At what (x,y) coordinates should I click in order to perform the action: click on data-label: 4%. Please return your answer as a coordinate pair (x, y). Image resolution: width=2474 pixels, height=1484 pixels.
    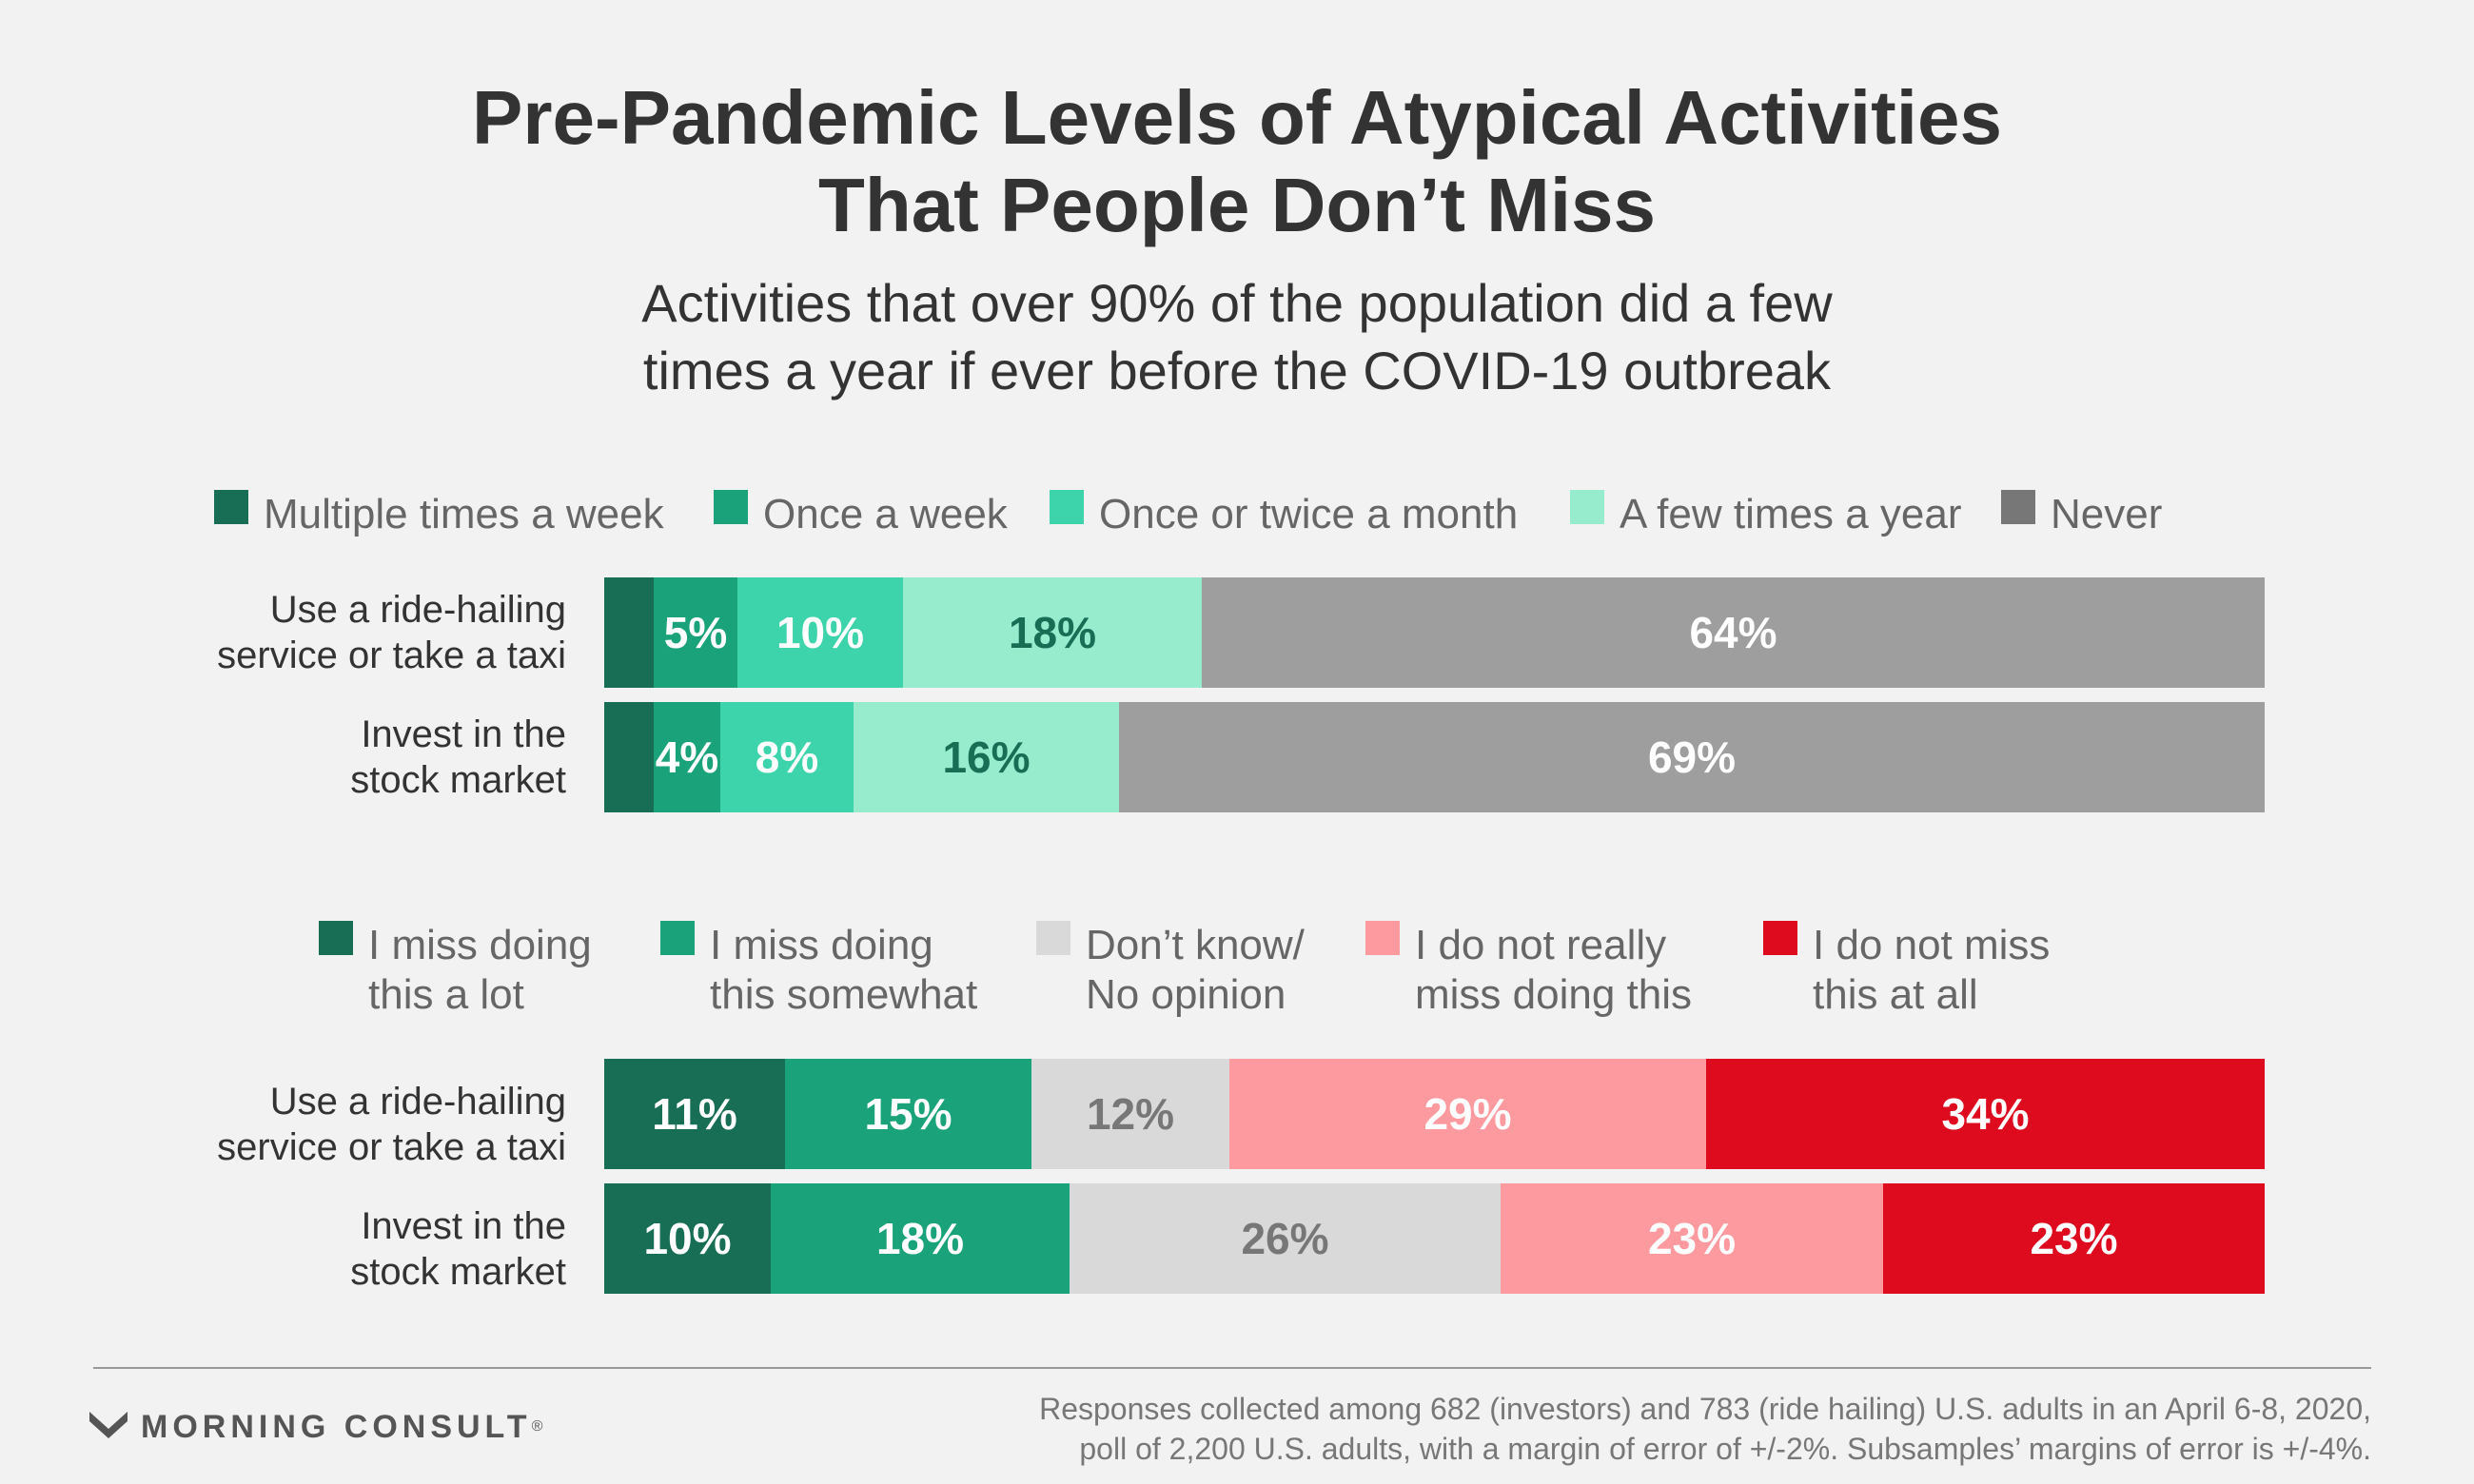
    Looking at the image, I should click on (687, 757).